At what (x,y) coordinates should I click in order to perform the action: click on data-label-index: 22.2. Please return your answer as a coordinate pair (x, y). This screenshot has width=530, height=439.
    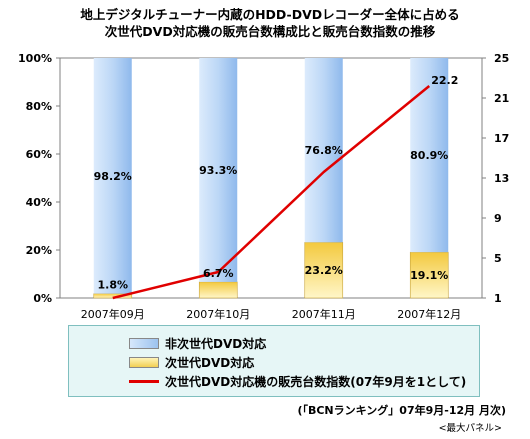
    Looking at the image, I should click on (444, 80).